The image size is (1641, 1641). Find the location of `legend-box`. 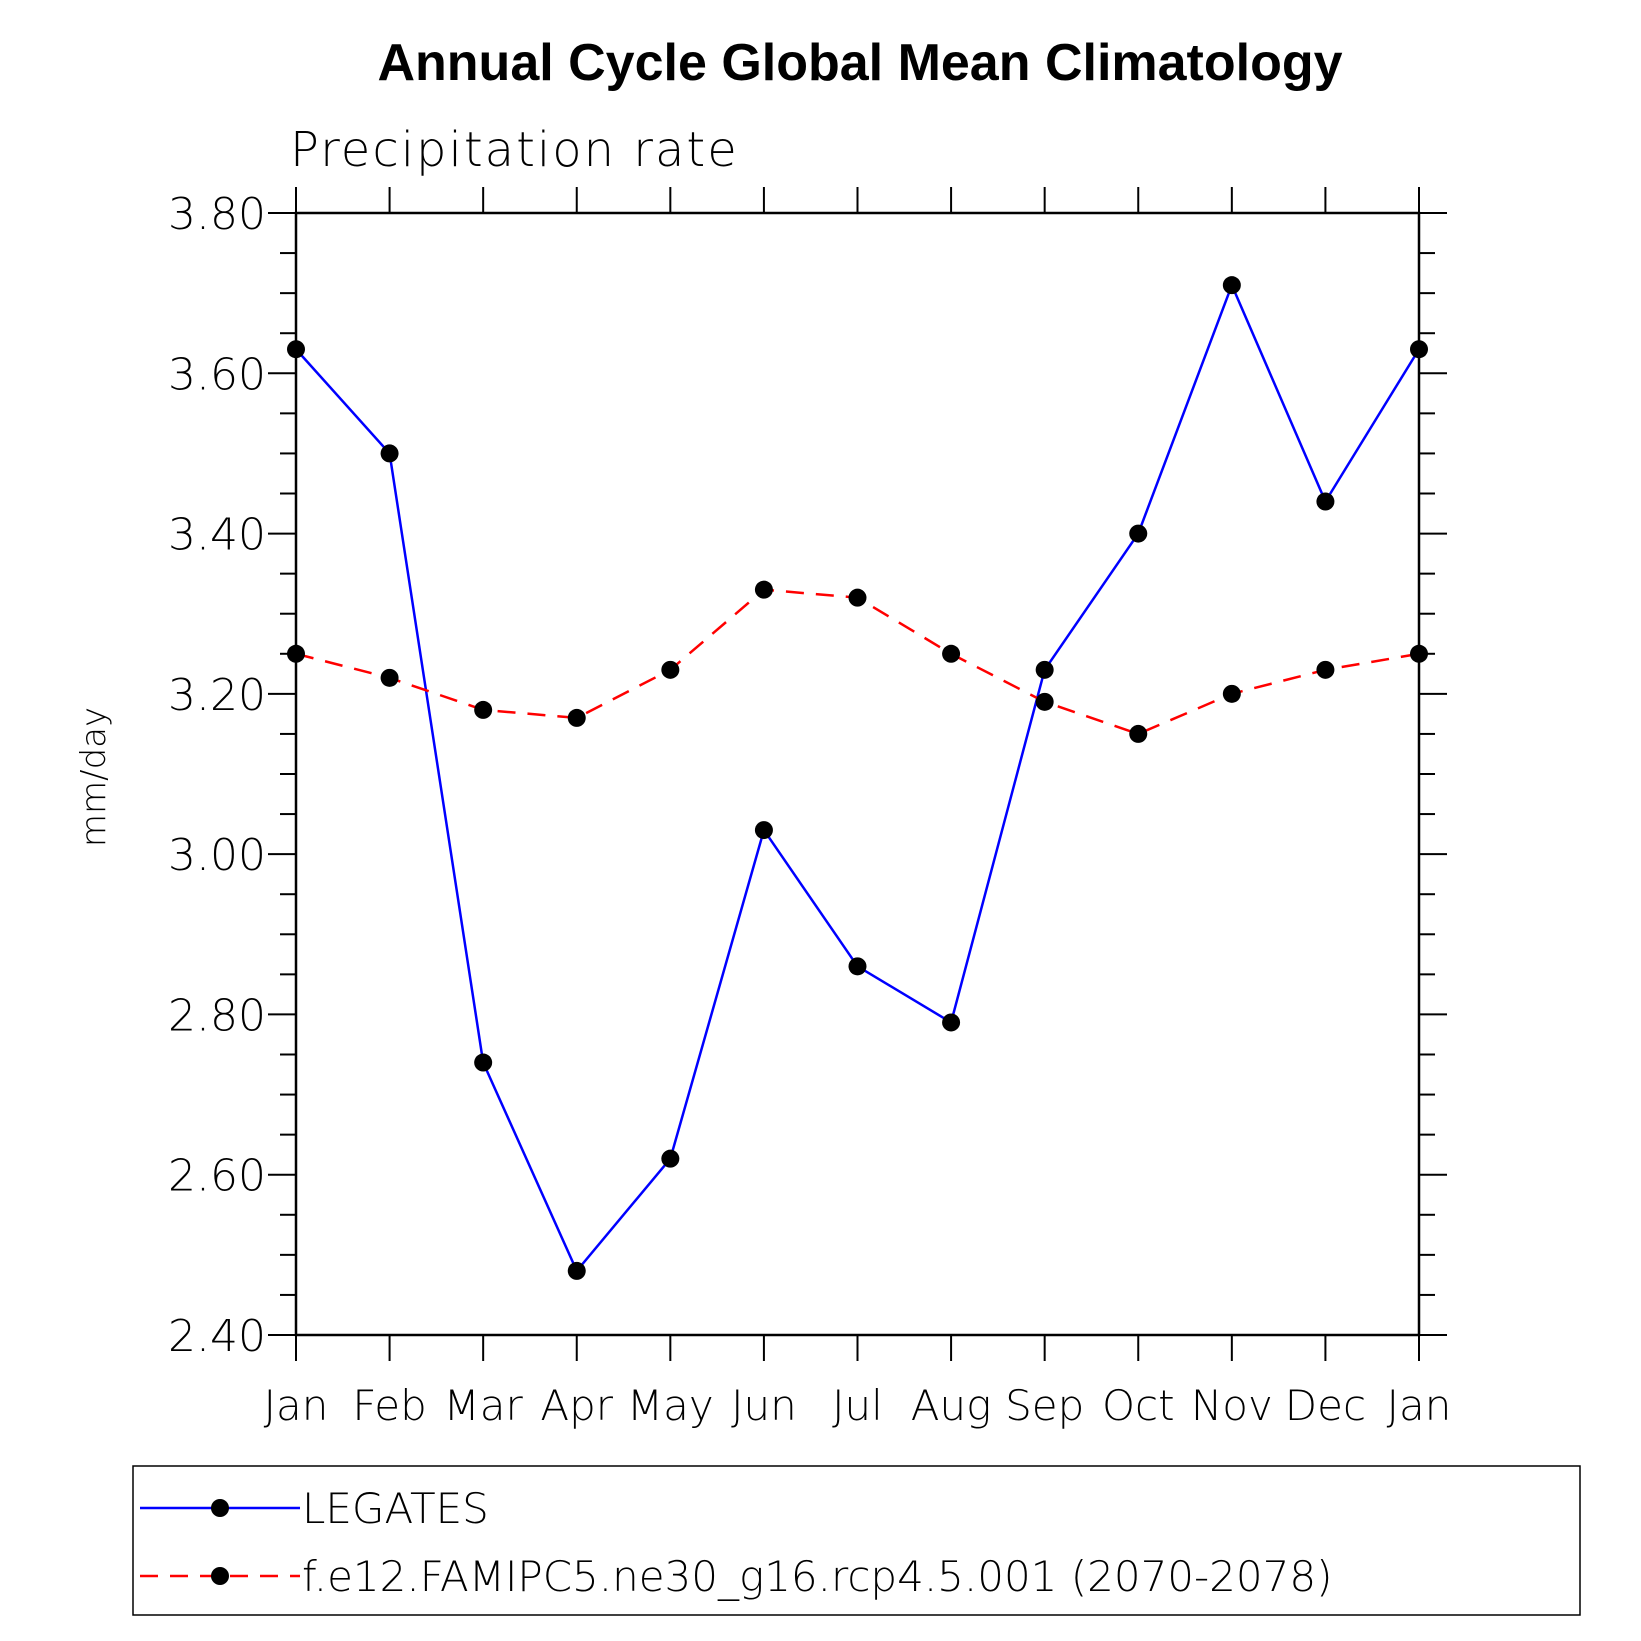

legend-box is located at coordinates (856, 1540).